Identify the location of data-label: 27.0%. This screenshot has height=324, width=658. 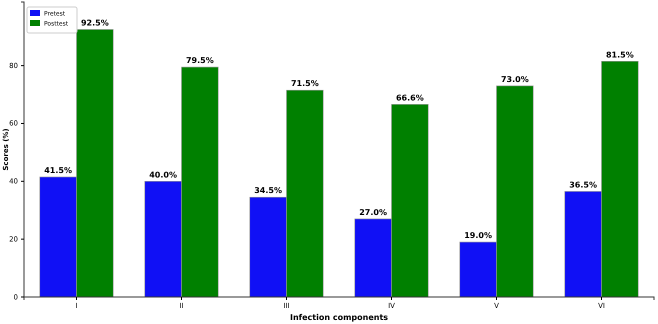
(373, 212).